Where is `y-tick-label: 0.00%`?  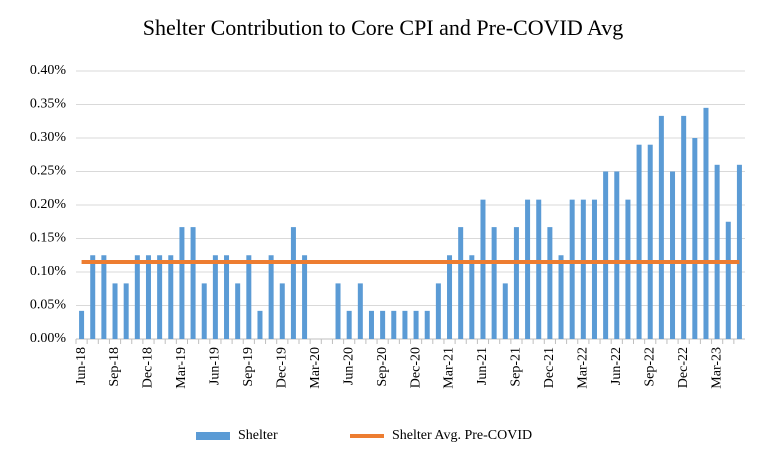 y-tick-label: 0.00% is located at coordinates (48, 338).